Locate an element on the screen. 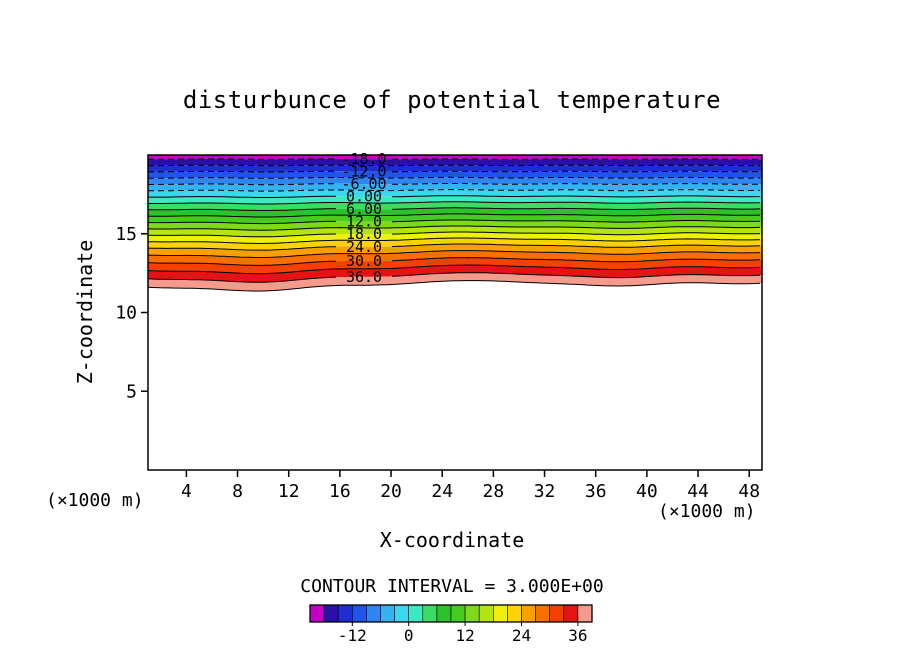 This screenshot has height=654, width=904. colorbar-tick-label: 0 is located at coordinates (409, 635).